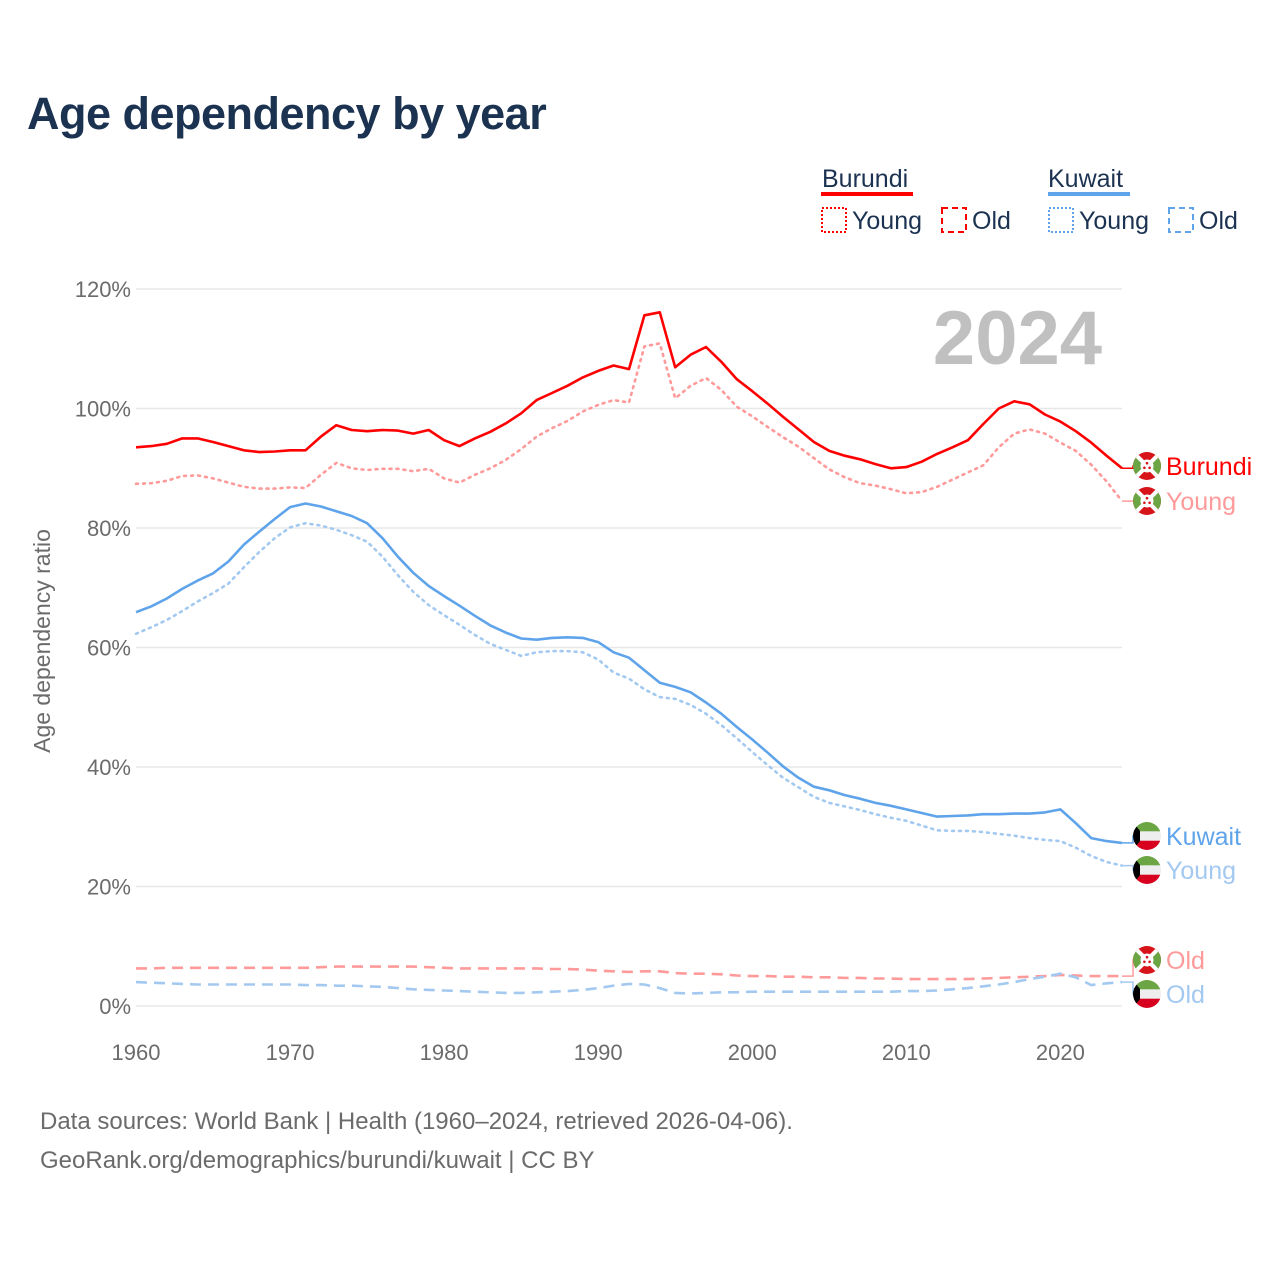  What do you see at coordinates (1061, 220) in the screenshot?
I see `legend-kuwait-young-swatch` at bounding box center [1061, 220].